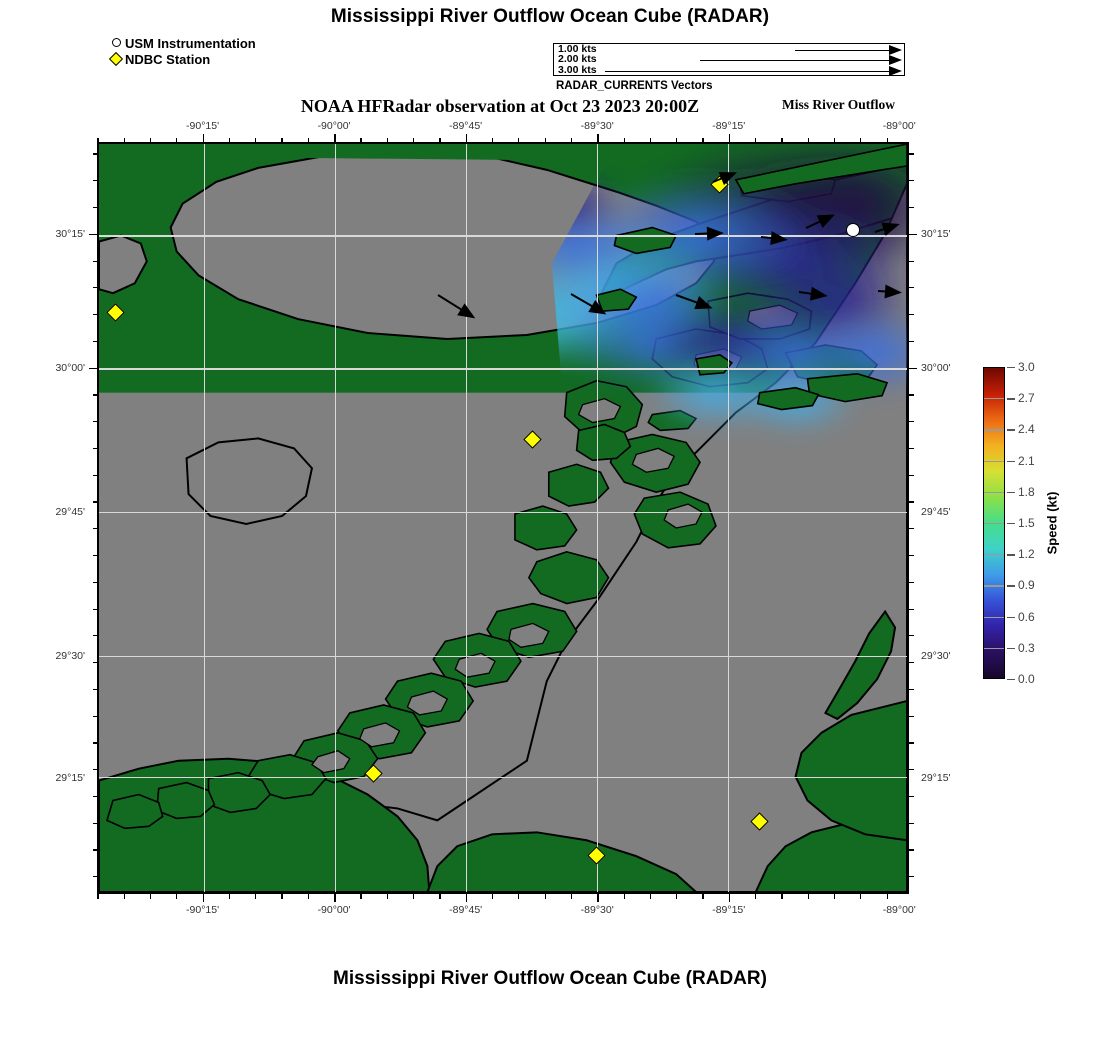  Describe the element at coordinates (729, 60) in the screenshot. I see `vector-legend-row: 2.00 kts` at that location.